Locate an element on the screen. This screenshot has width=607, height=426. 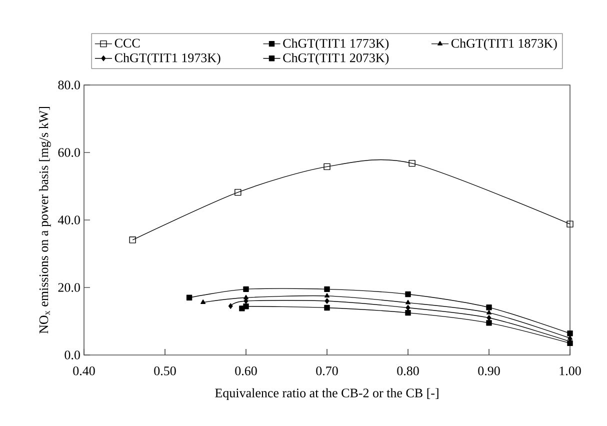
y-tick-label: 20.0 is located at coordinates (69, 287).